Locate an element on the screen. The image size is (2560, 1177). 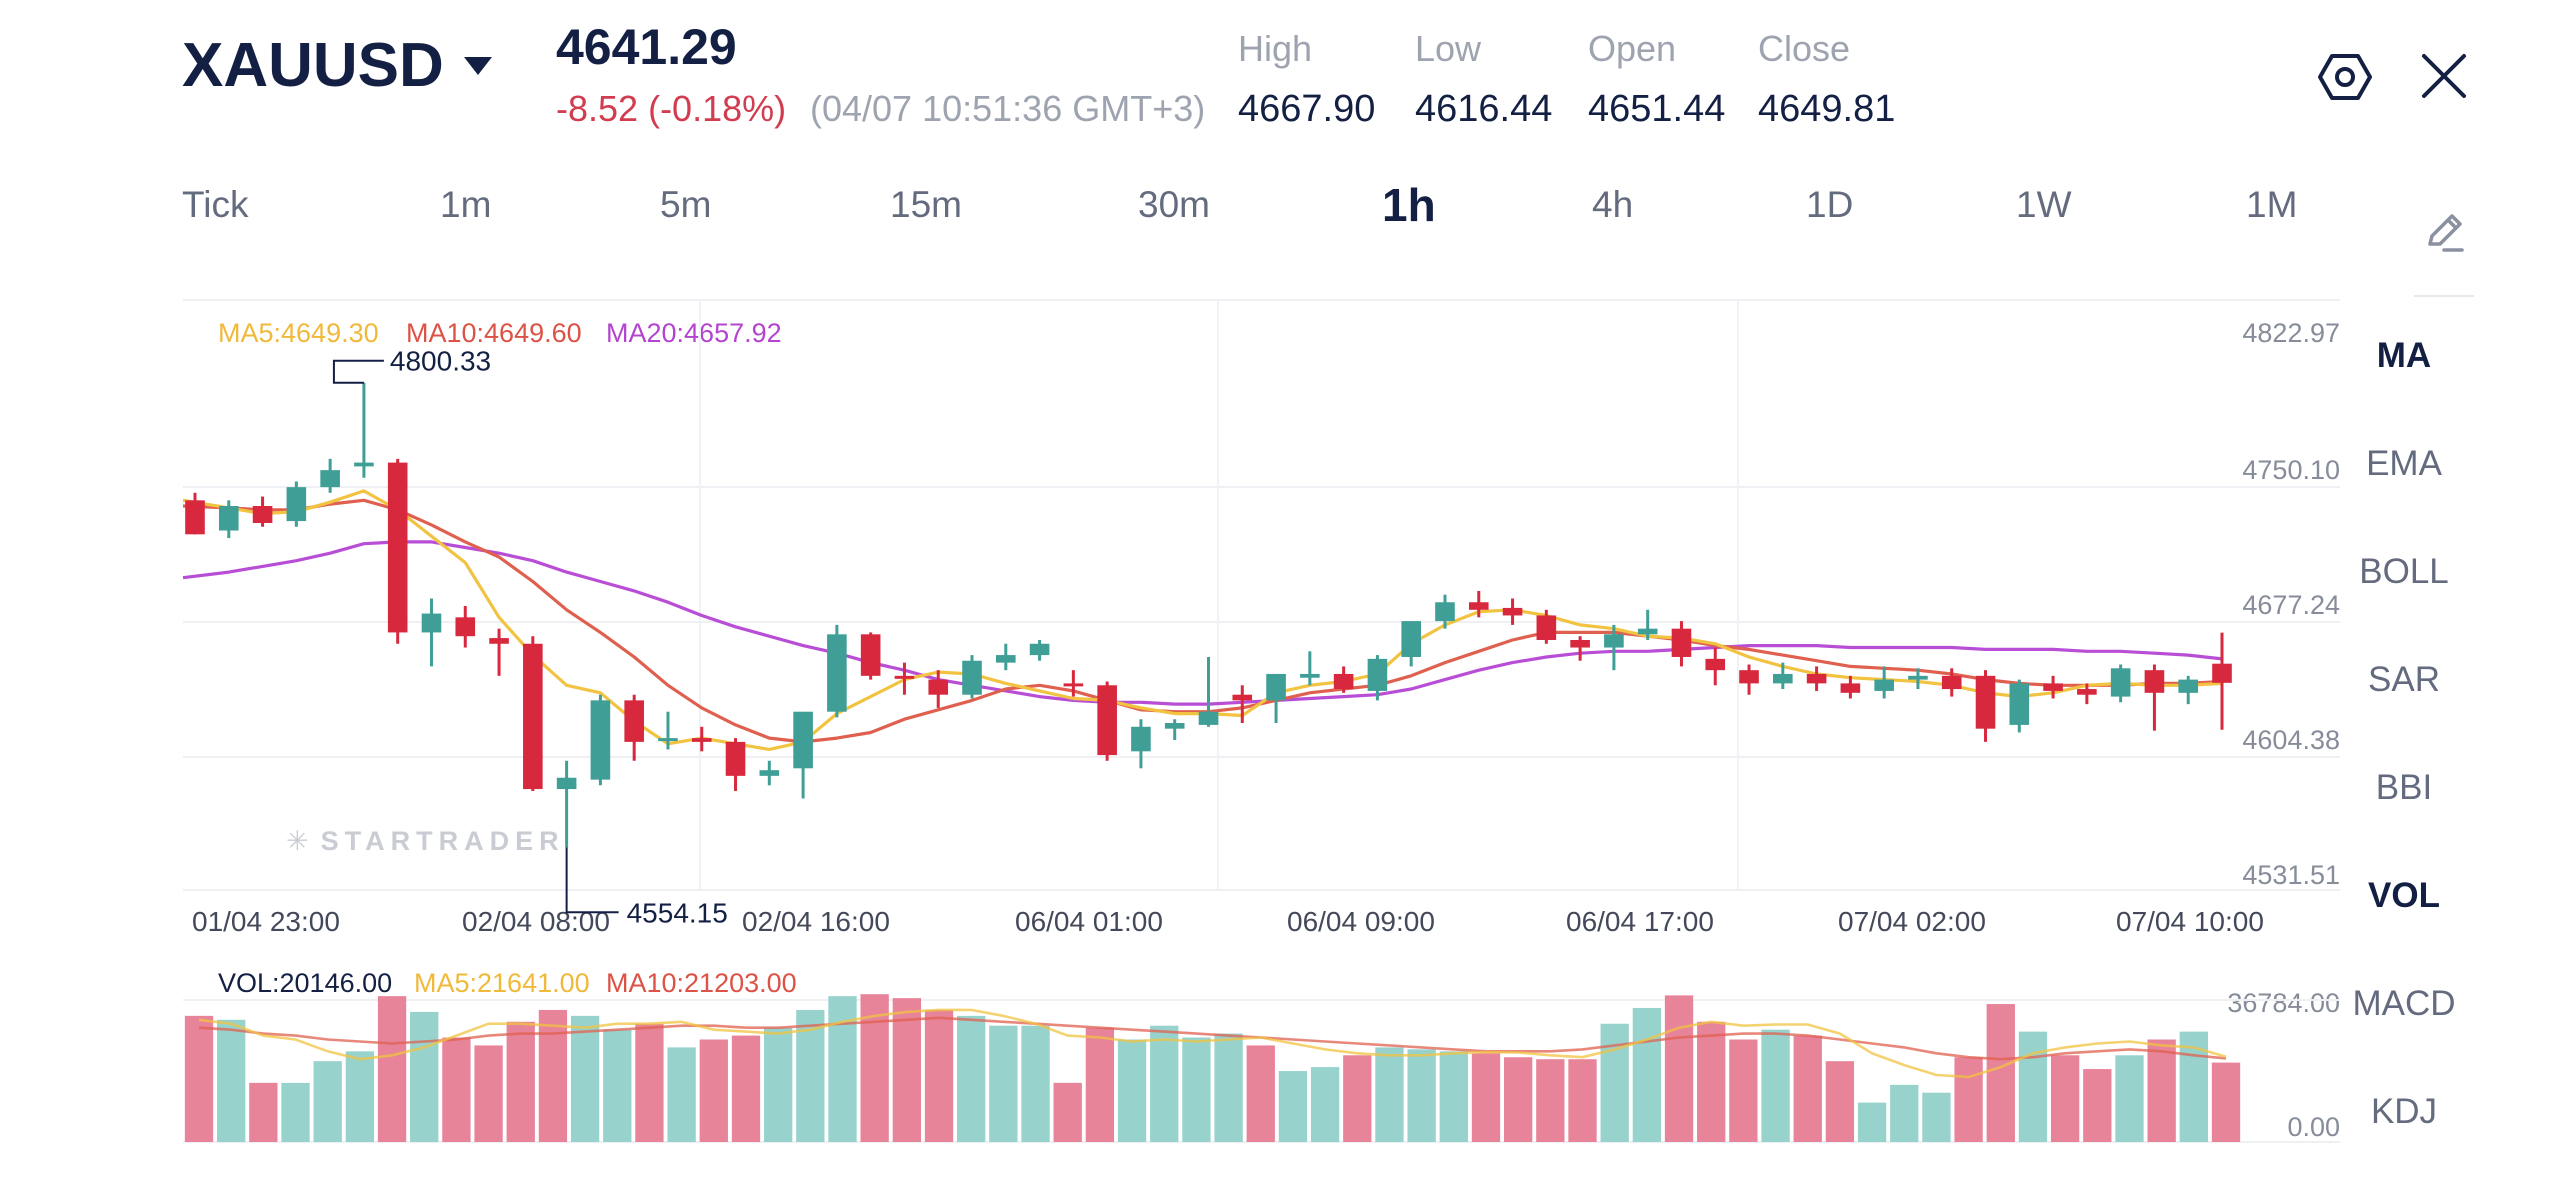
draw-pencil-icon is located at coordinates (2444, 232).